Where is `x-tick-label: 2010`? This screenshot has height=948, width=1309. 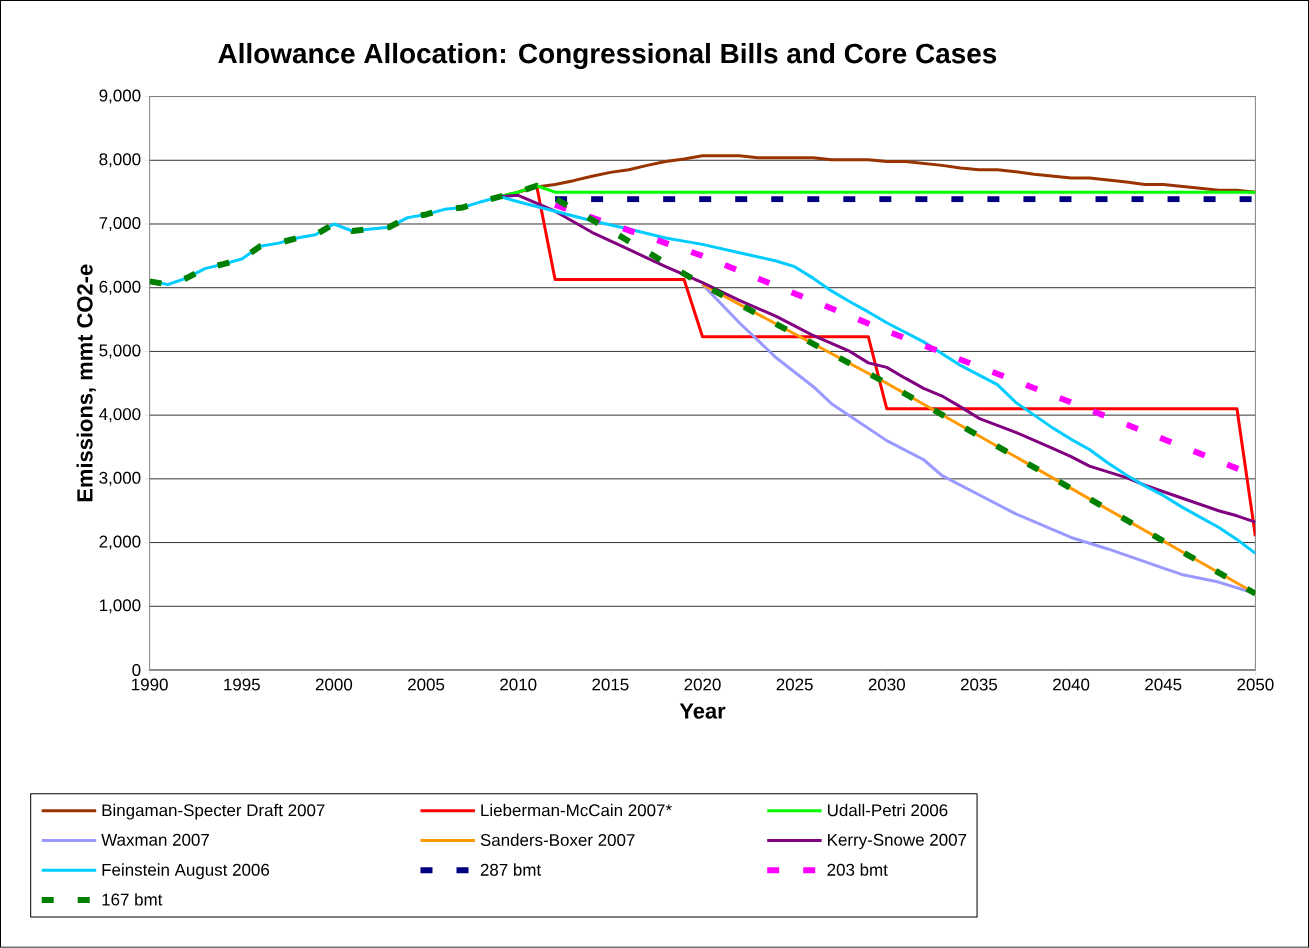
x-tick-label: 2010 is located at coordinates (518, 684).